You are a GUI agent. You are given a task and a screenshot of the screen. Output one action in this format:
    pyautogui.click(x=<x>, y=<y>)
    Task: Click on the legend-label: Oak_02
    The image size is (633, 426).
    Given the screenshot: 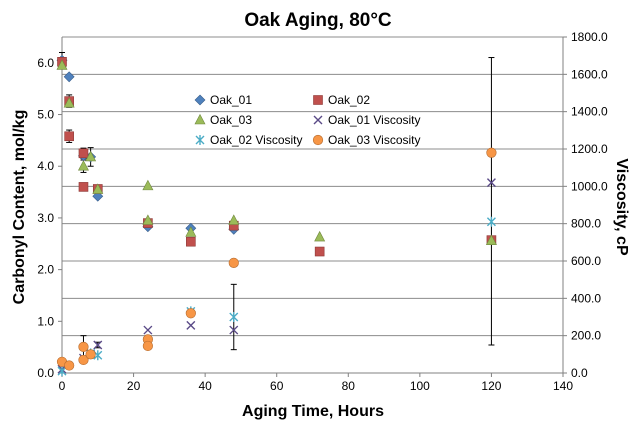 What is the action you would take?
    pyautogui.click(x=349, y=100)
    